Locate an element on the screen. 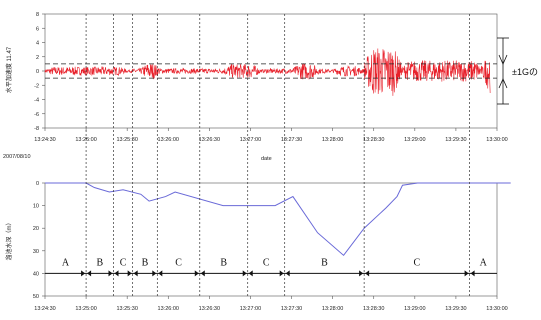 The width and height of the screenshot is (541, 320). acceleration-x-axis-label: date is located at coordinates (266, 159).